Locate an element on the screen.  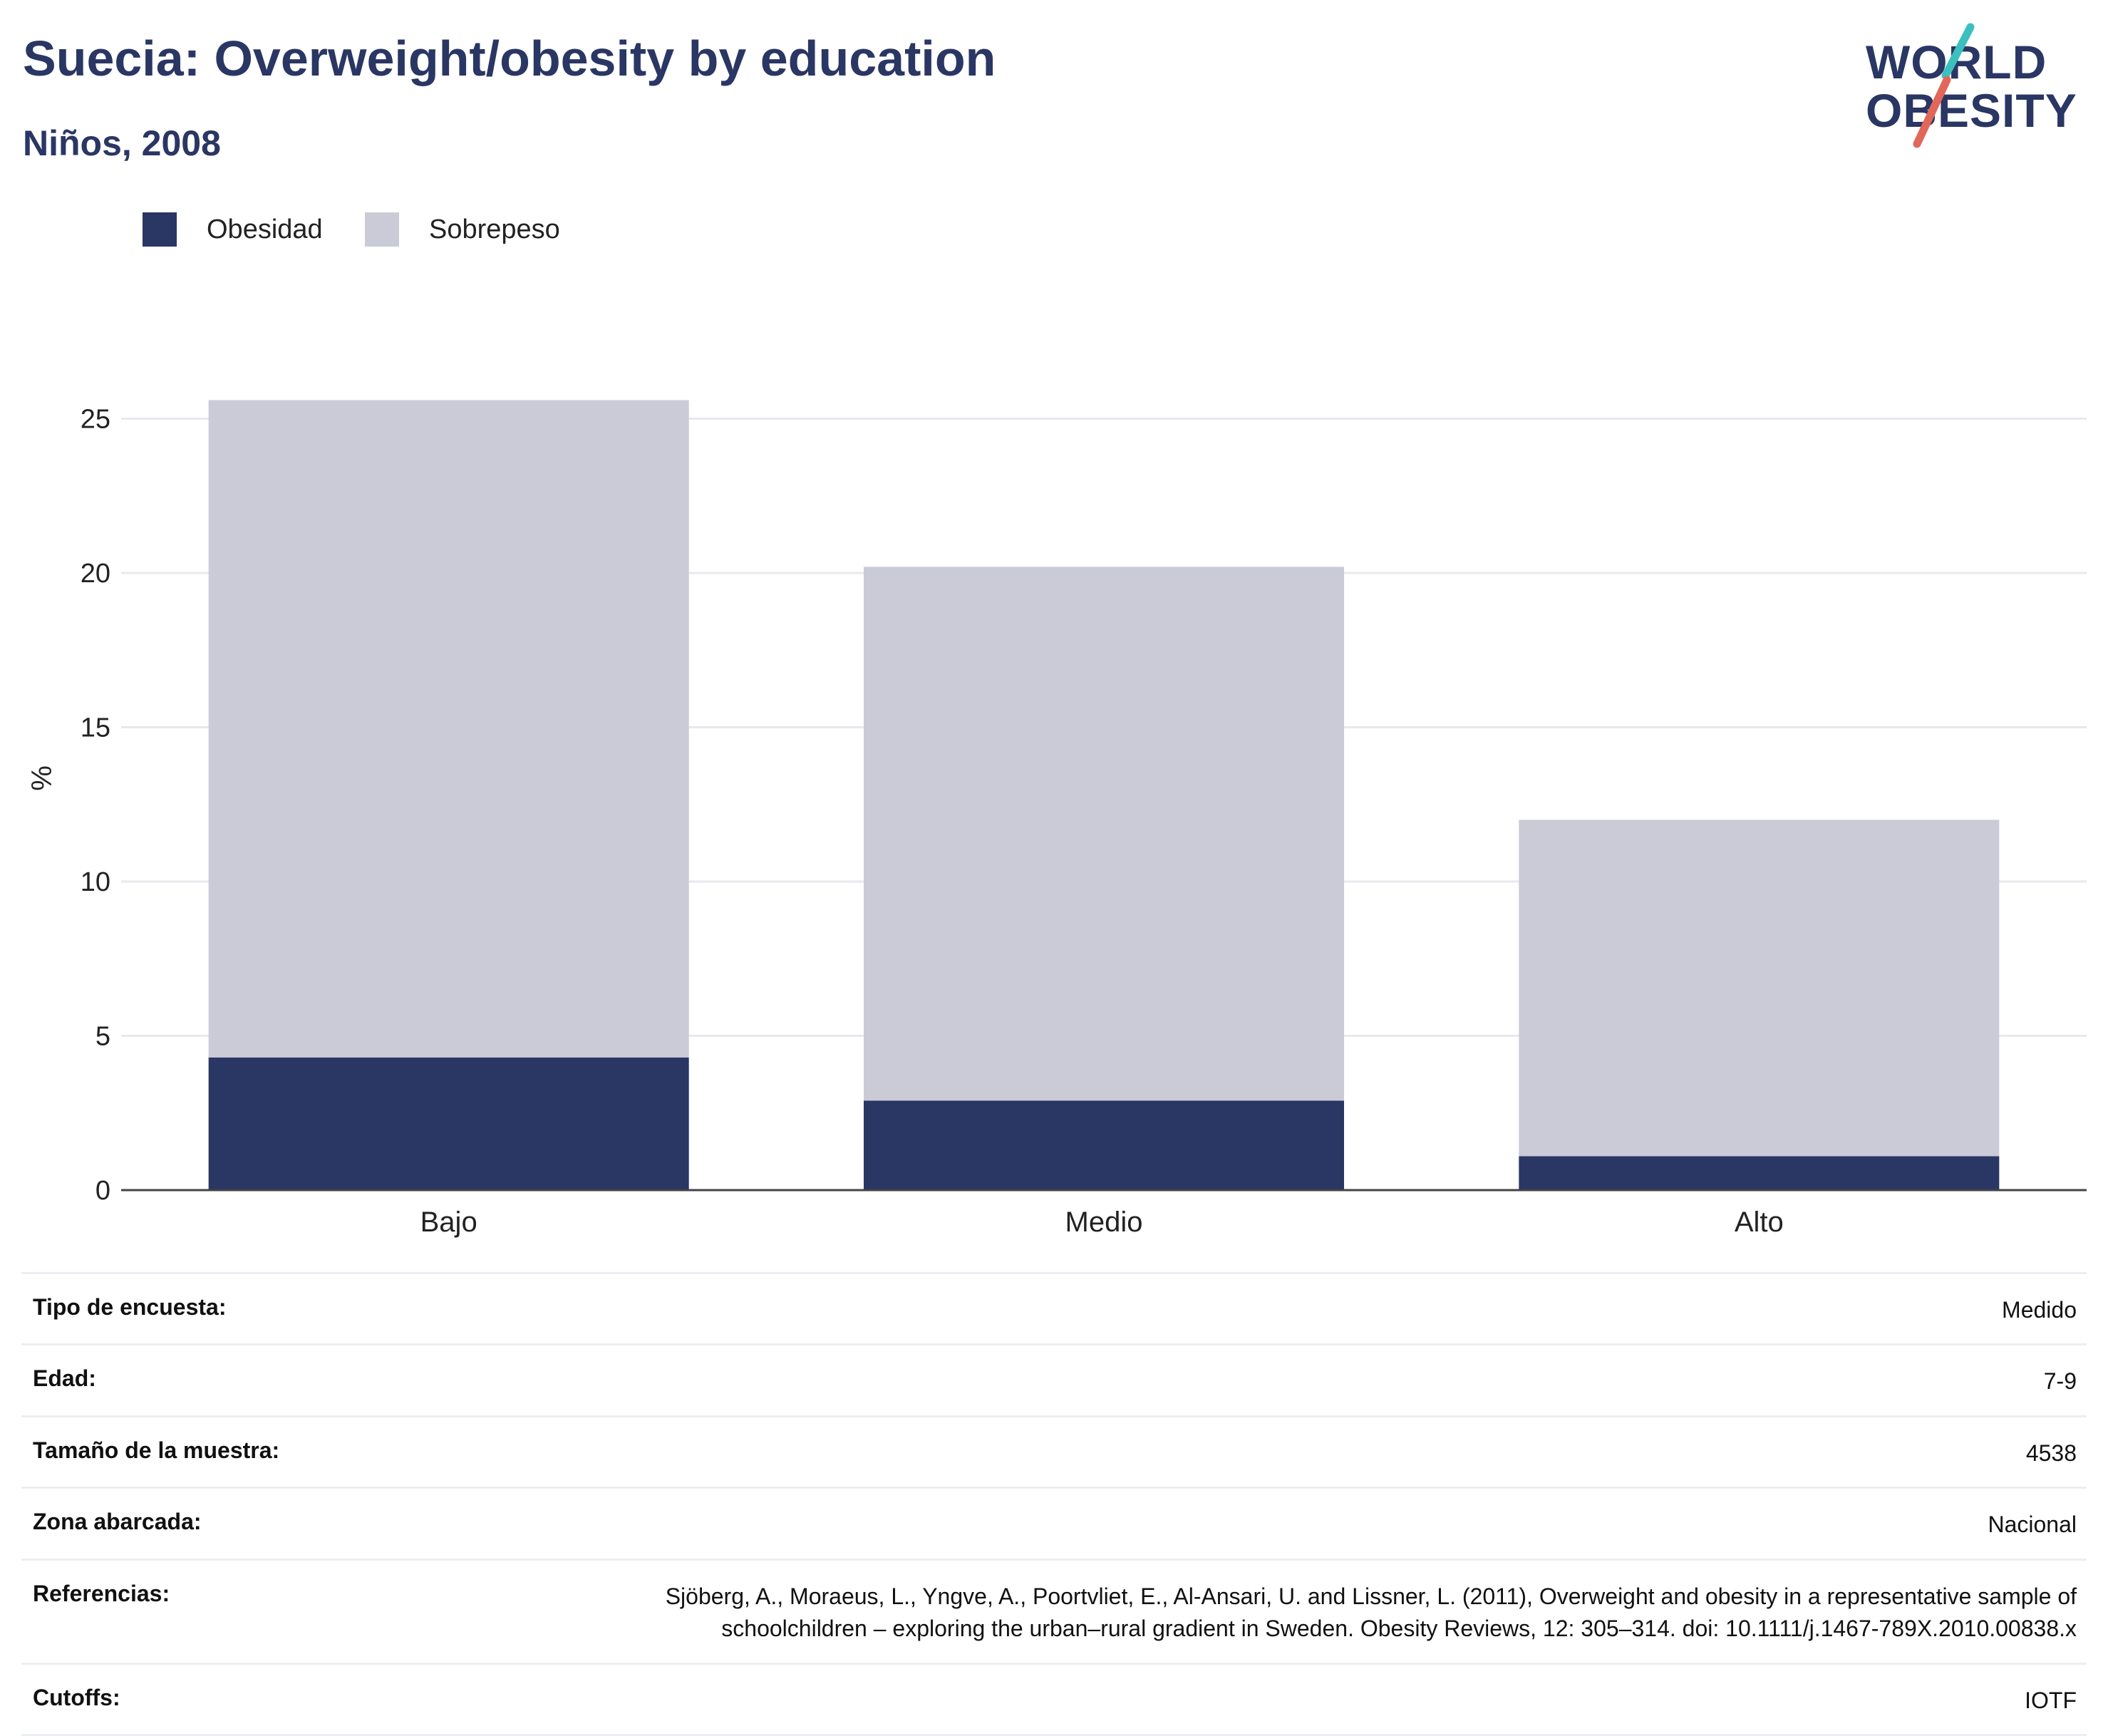
legend-label-sobrepeso: Sobrepeso is located at coordinates (495, 229).